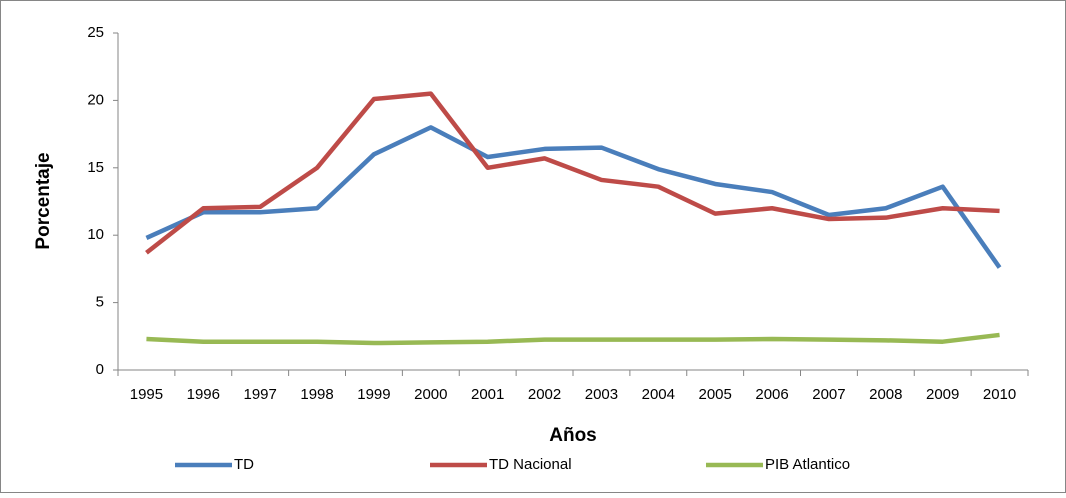 Image resolution: width=1066 pixels, height=498 pixels. I want to click on x-tick-label: 2003, so click(601, 394).